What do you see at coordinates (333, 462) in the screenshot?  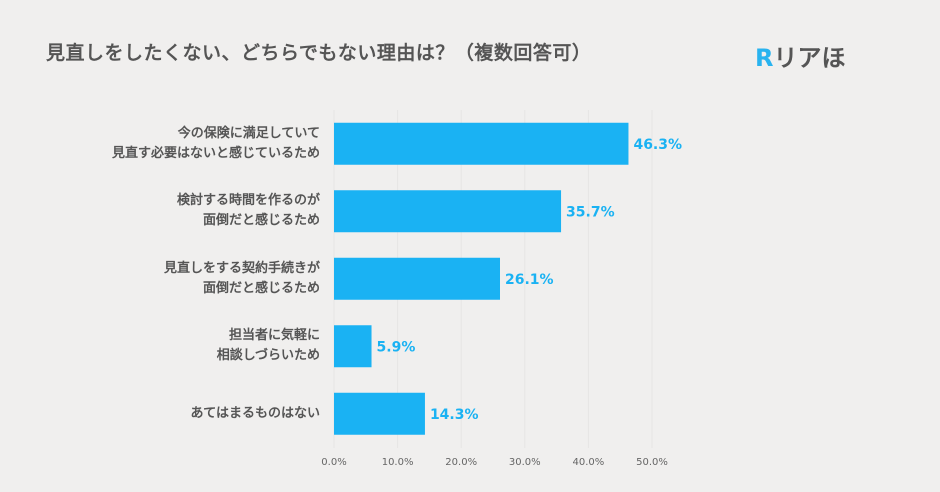 I see `x-tick-label: 0.0%` at bounding box center [333, 462].